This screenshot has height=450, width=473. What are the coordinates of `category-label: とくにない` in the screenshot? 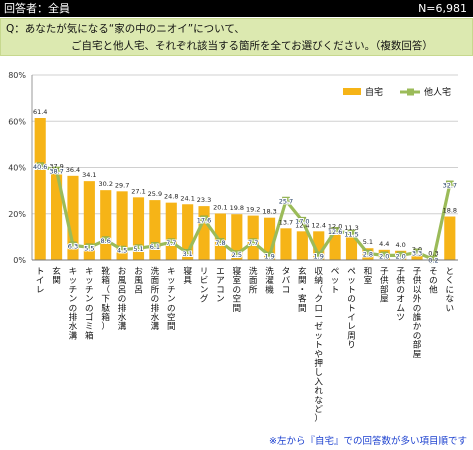 It's located at (450, 290).